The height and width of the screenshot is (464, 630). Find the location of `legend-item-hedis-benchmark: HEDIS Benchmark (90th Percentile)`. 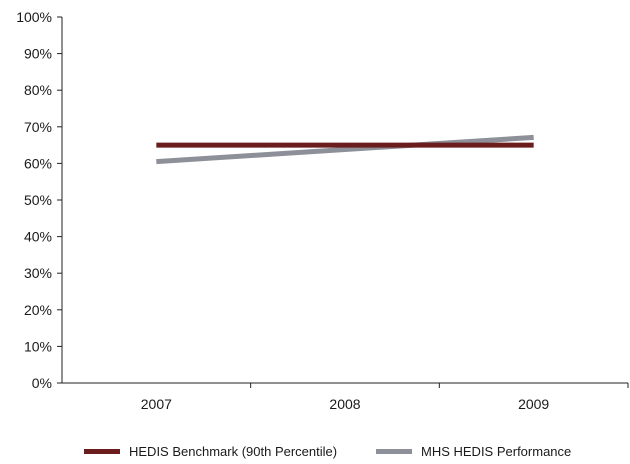

legend-item-hedis-benchmark: HEDIS Benchmark (90th Percentile) is located at coordinates (210, 451).